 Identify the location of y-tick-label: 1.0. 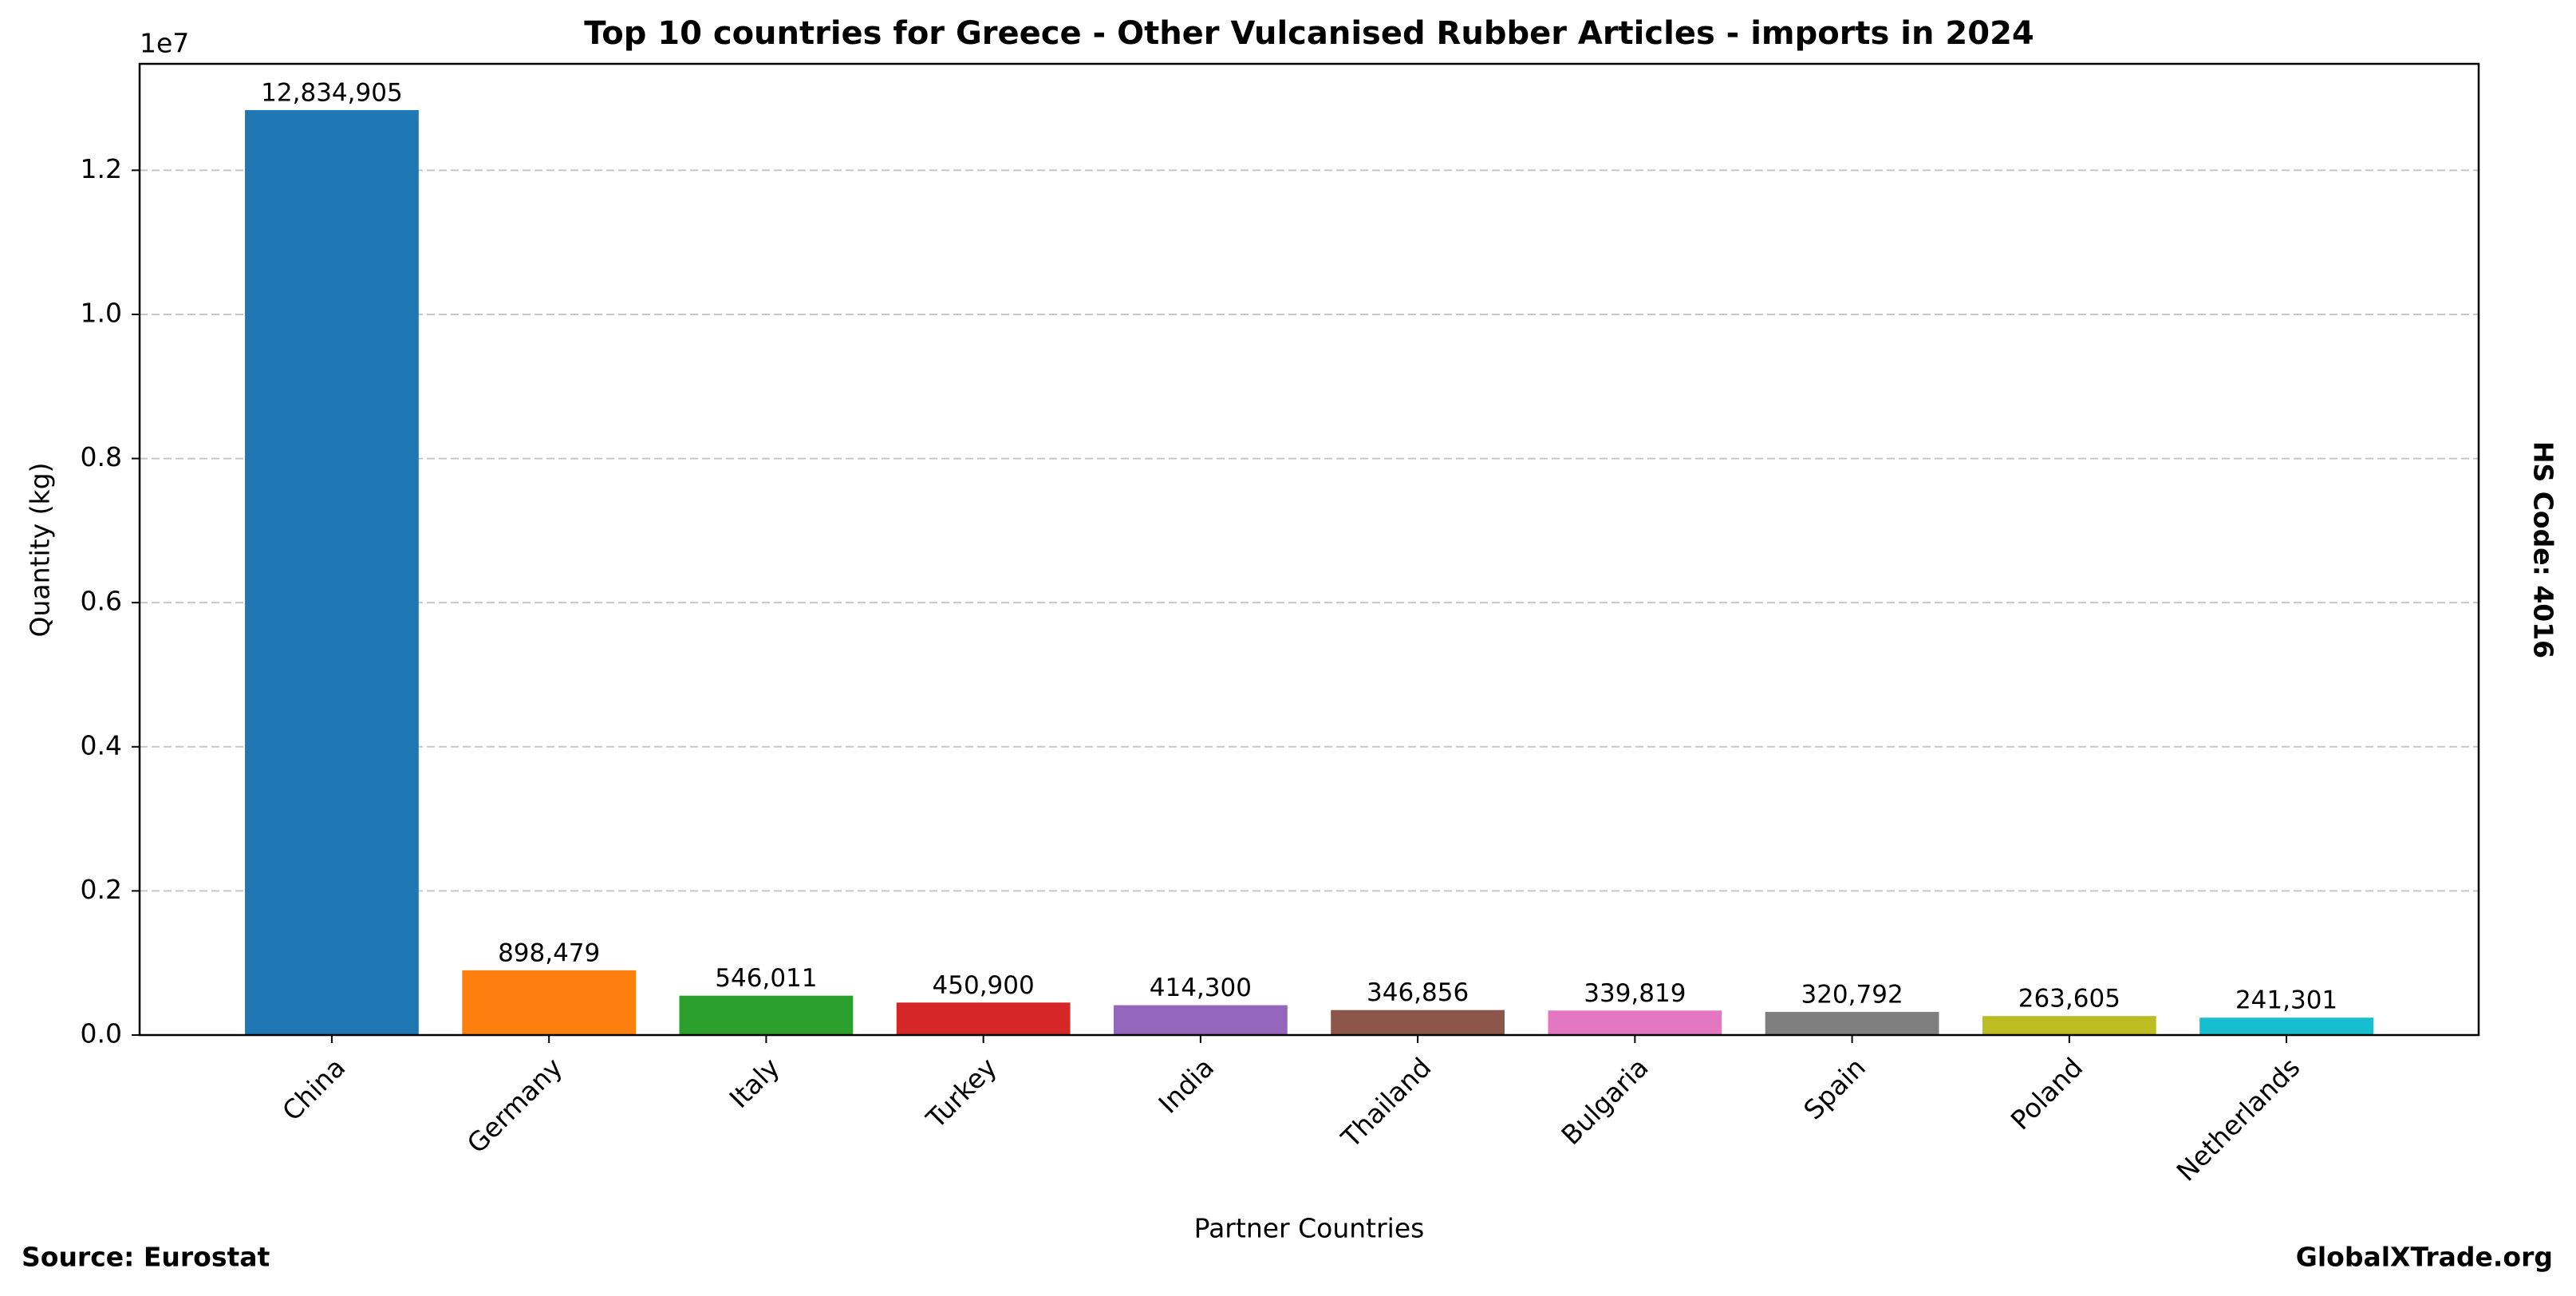
(101, 312).